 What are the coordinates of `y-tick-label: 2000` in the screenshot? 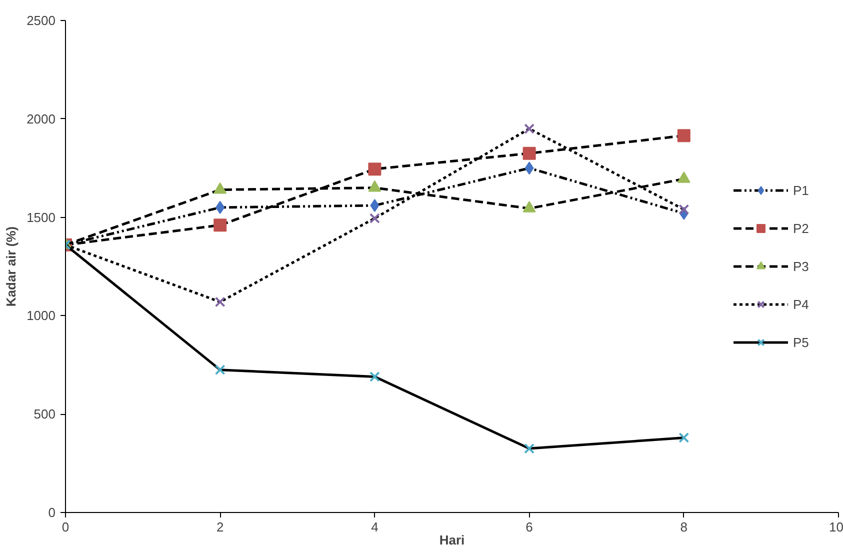 It's located at (41, 118).